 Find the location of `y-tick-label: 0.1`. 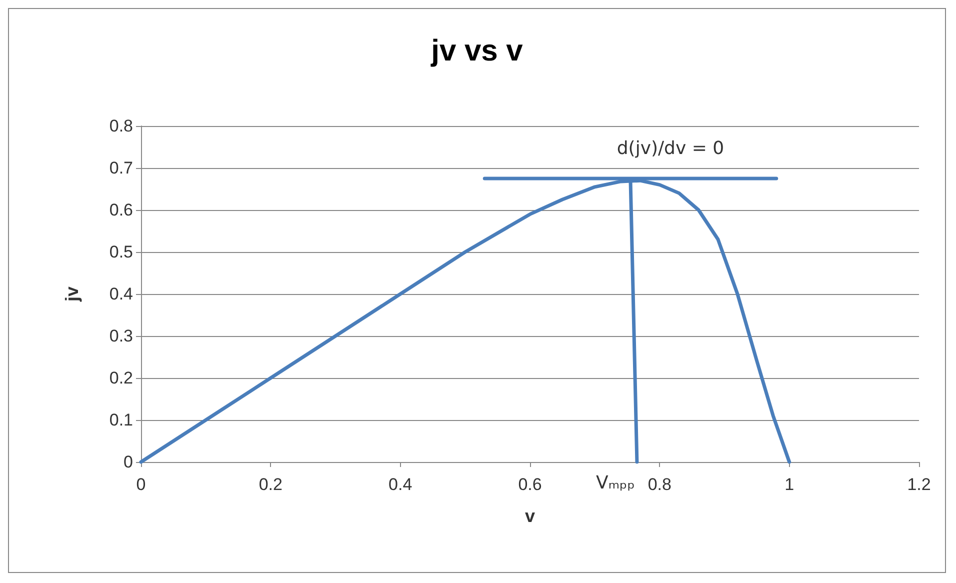

y-tick-label: 0.1 is located at coordinates (121, 420).